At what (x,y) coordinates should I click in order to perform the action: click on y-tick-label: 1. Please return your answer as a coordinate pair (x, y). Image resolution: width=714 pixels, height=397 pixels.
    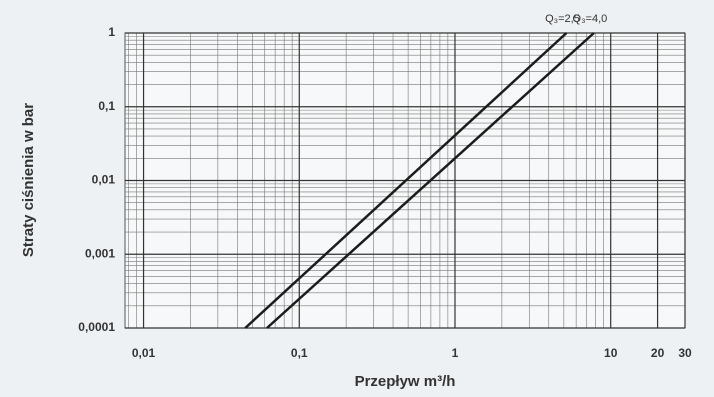
    Looking at the image, I should click on (111, 32).